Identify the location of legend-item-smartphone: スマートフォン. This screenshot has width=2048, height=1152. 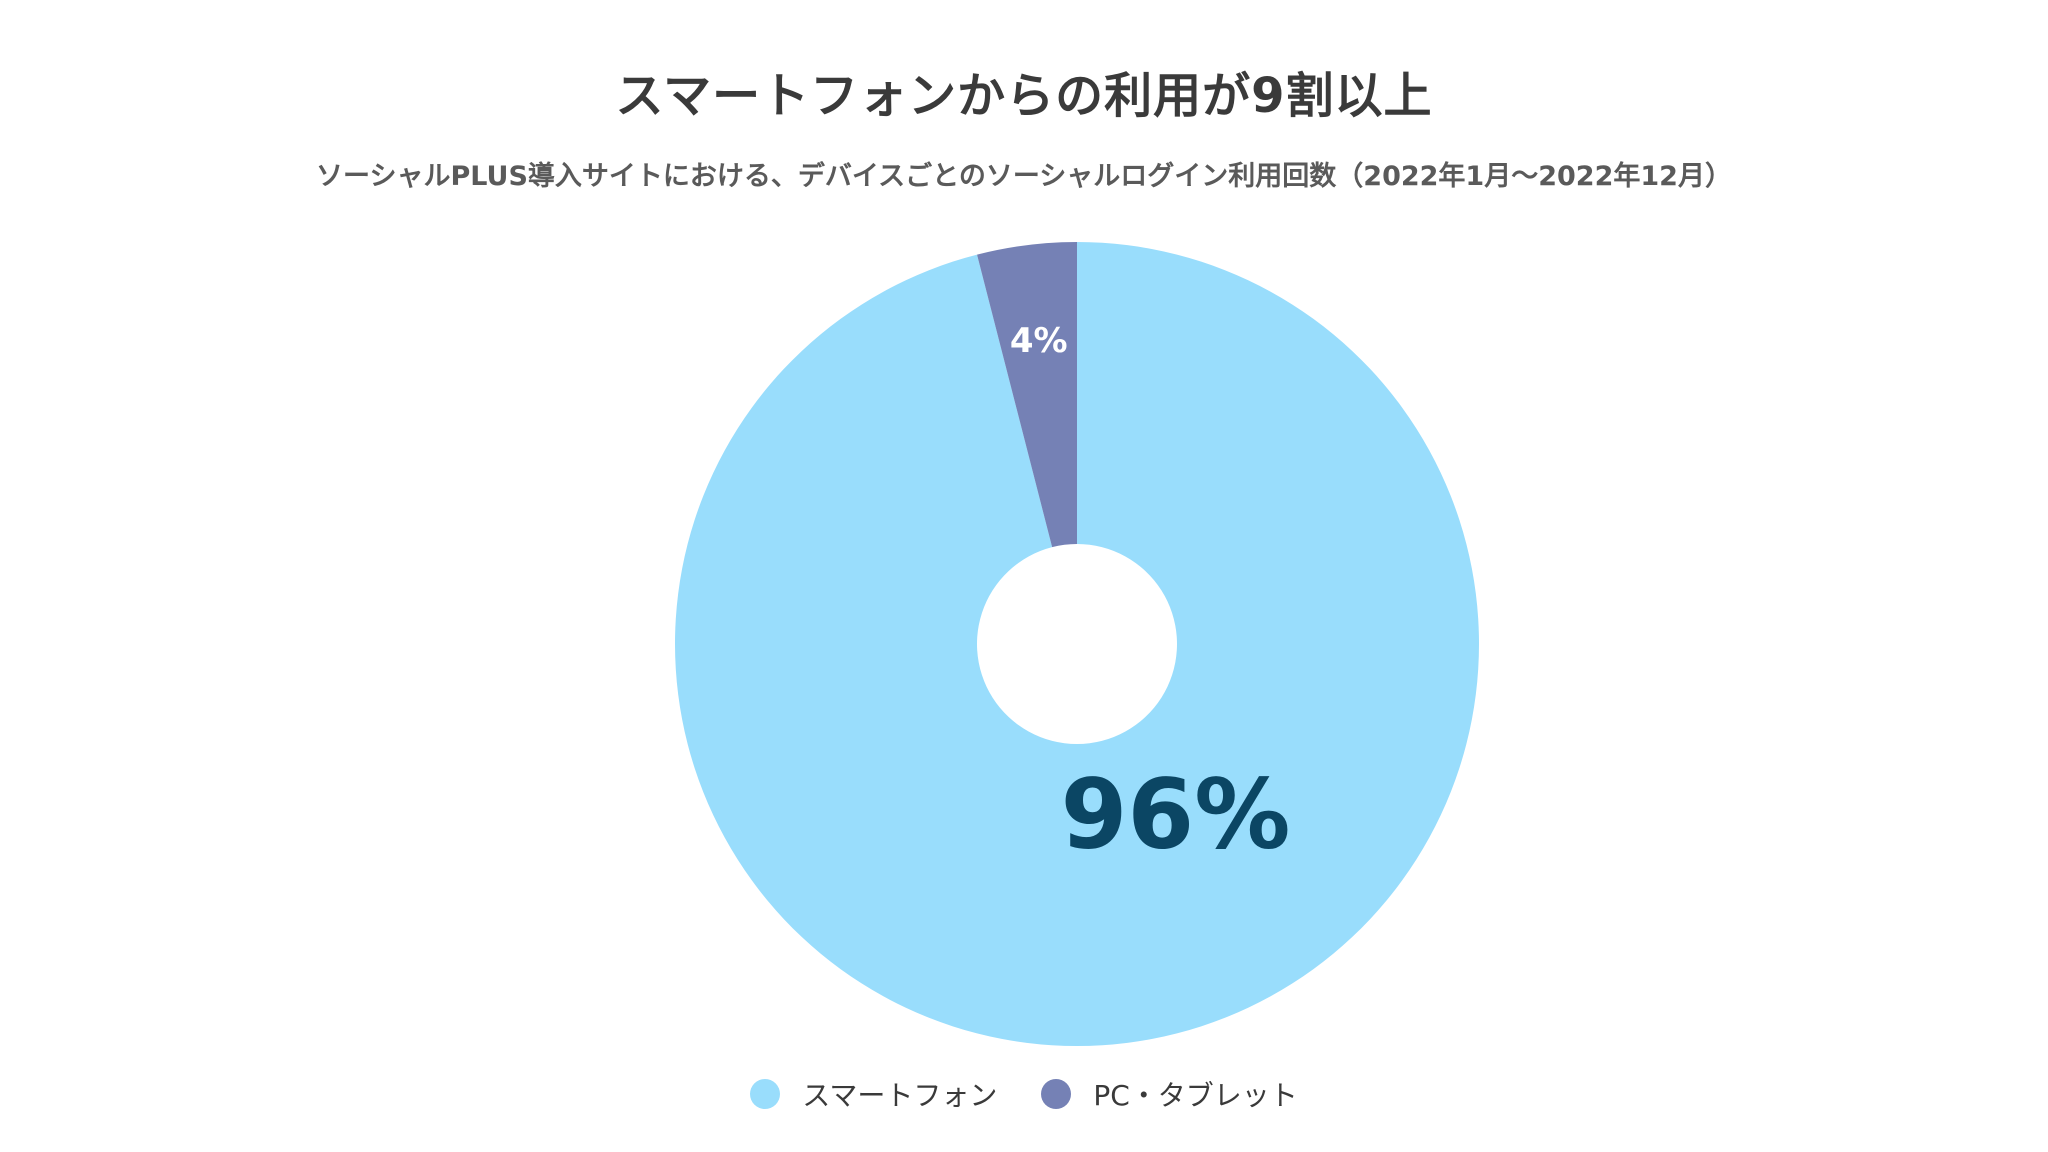
(873, 1094).